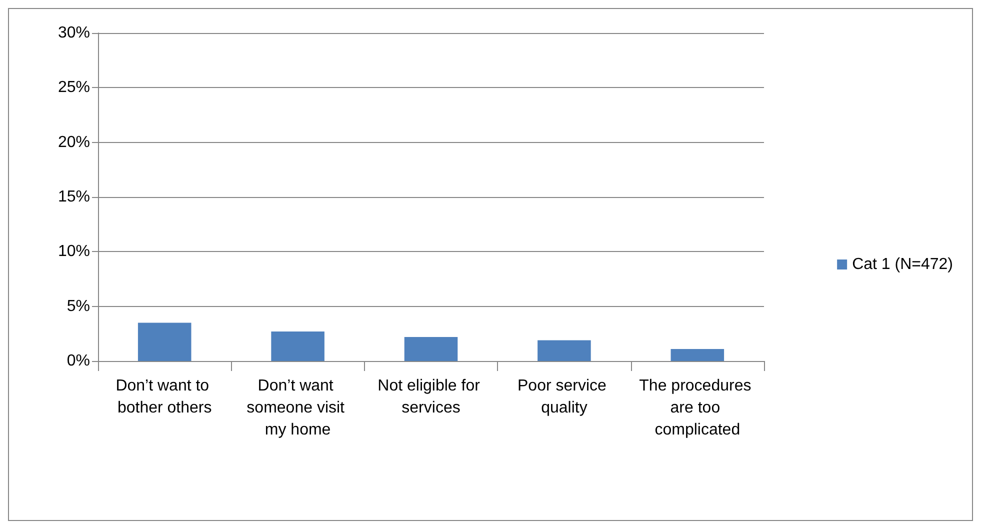  Describe the element at coordinates (902, 264) in the screenshot. I see `legend-label: Cat 1 (N=472)` at that location.